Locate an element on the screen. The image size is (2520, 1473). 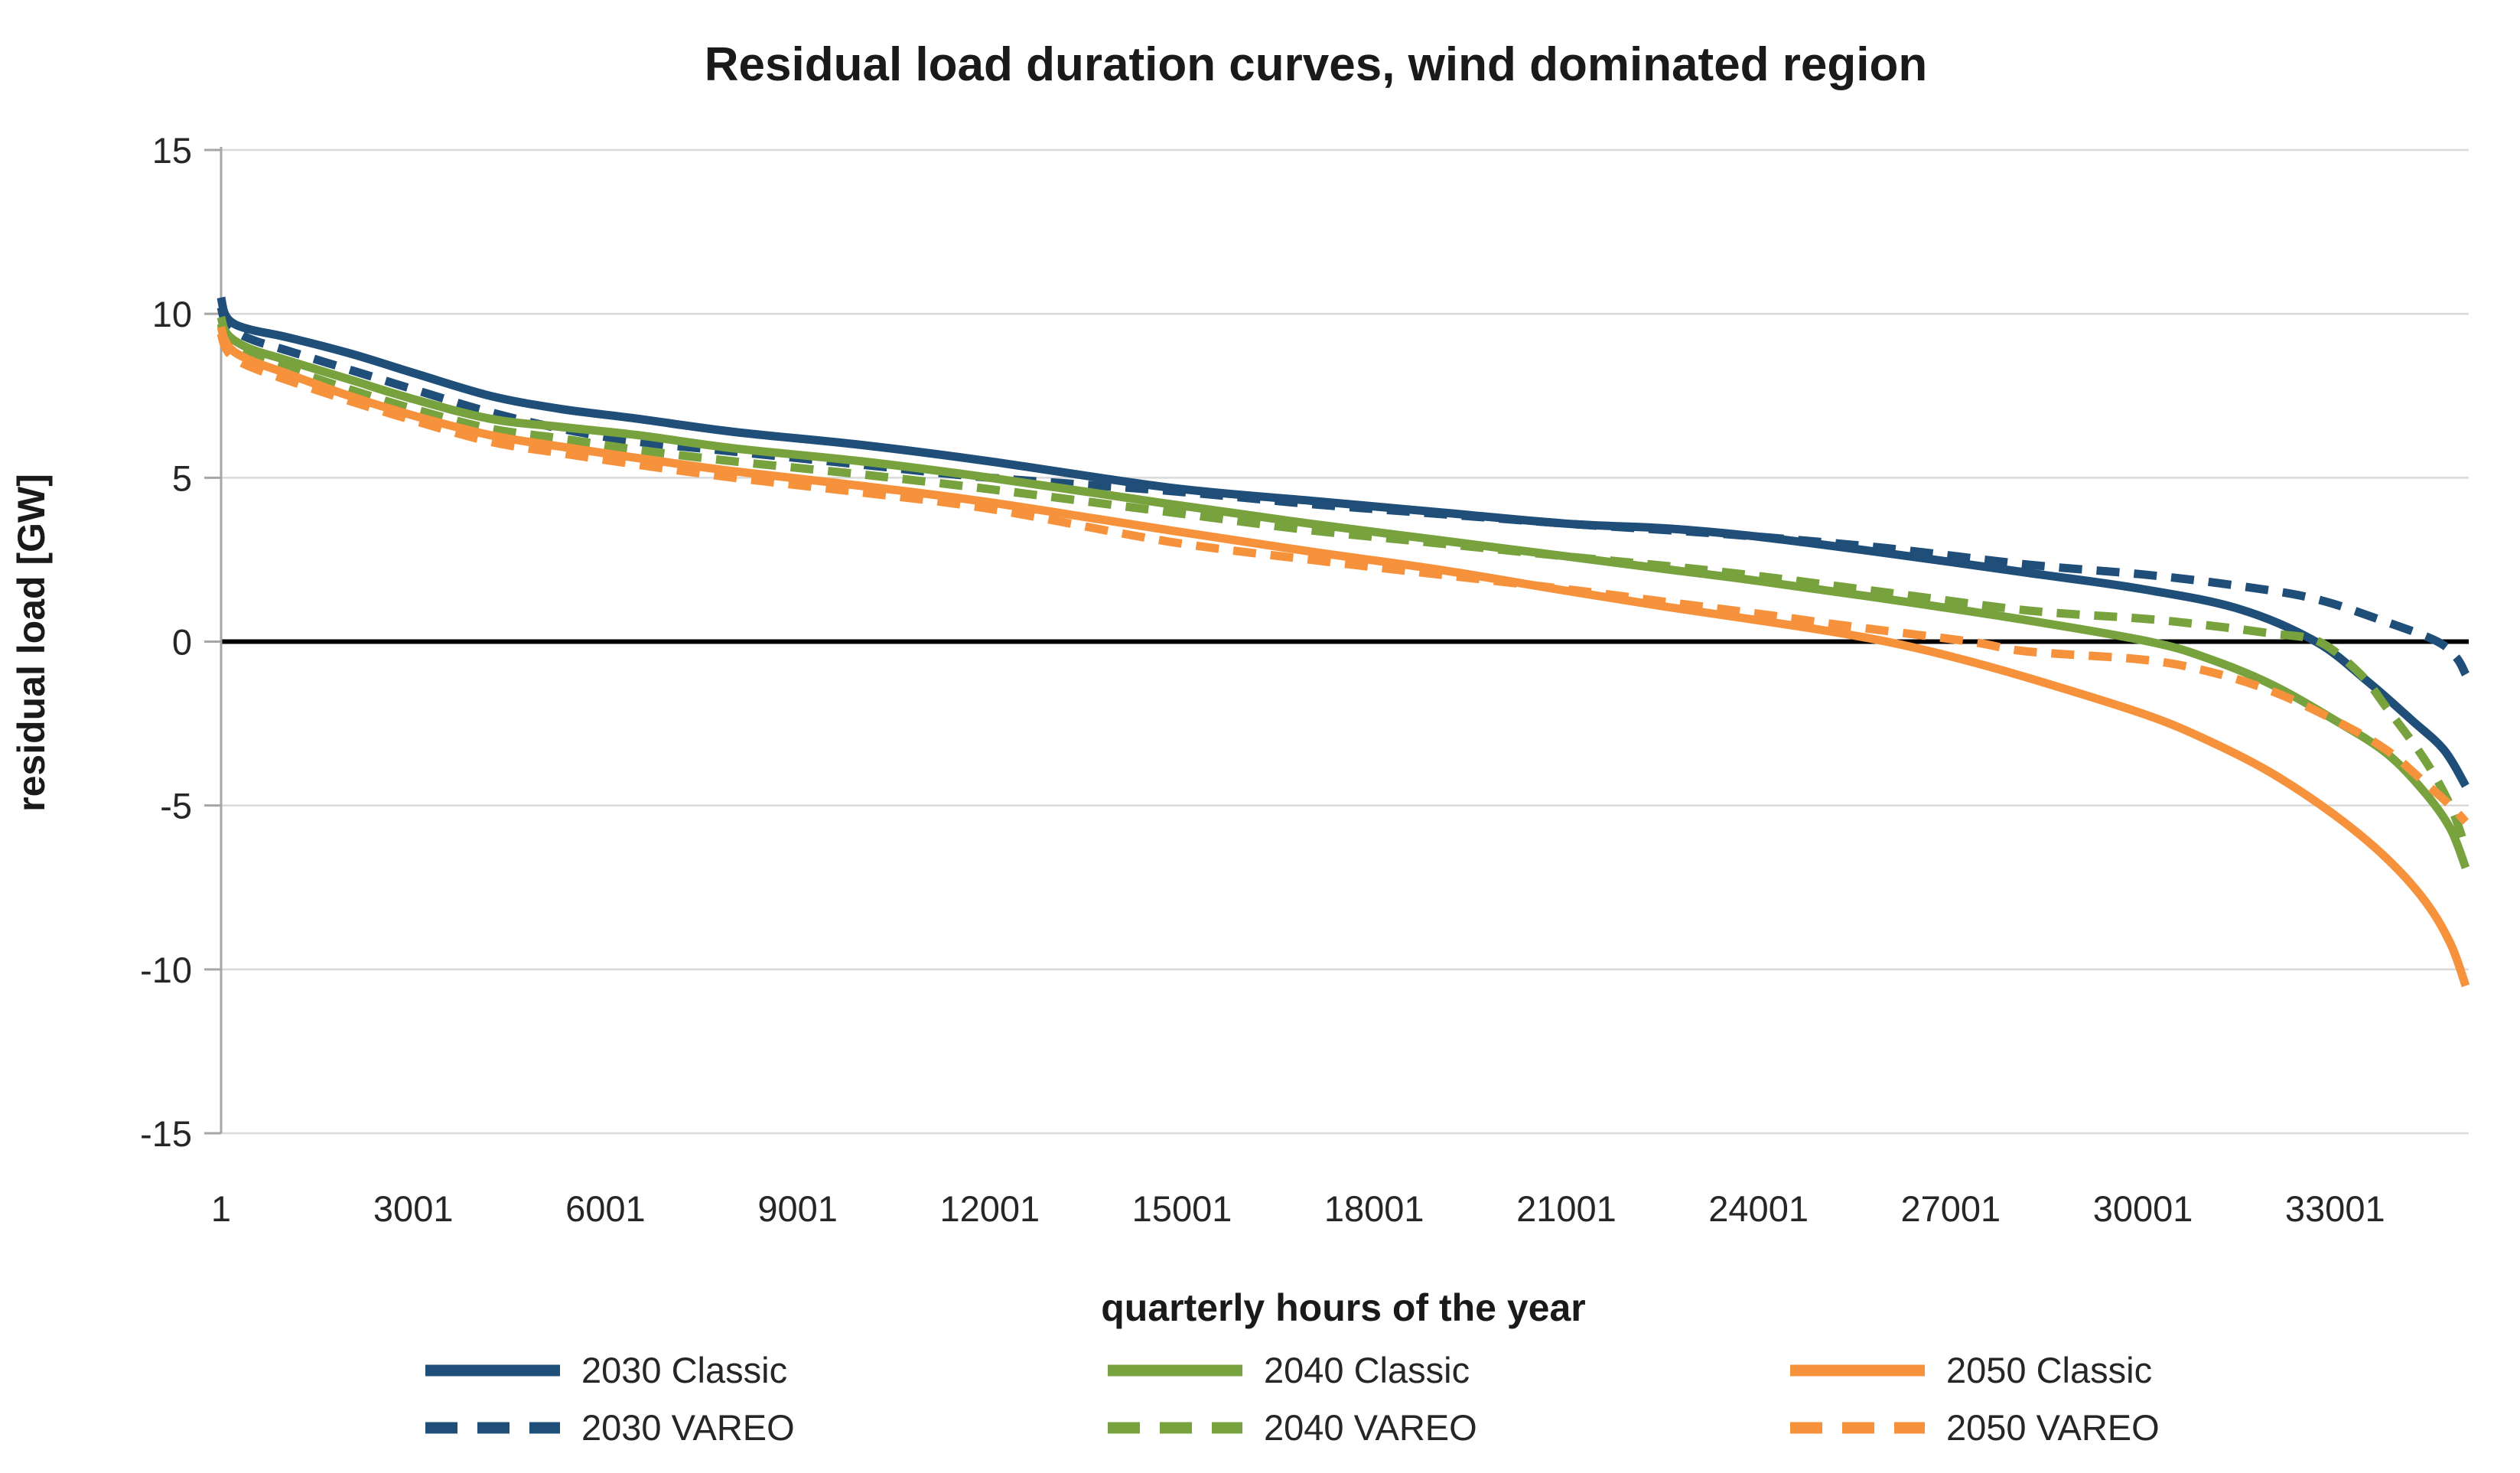
x-tick-label-18001: 18001 is located at coordinates (1374, 1208).